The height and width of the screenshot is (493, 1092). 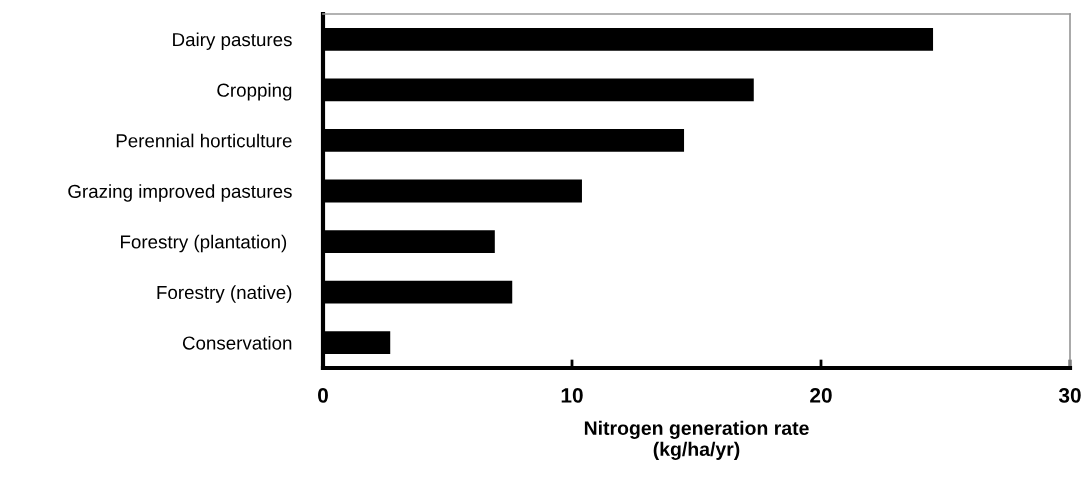 What do you see at coordinates (323, 395) in the screenshot?
I see `x-tick-label: 0` at bounding box center [323, 395].